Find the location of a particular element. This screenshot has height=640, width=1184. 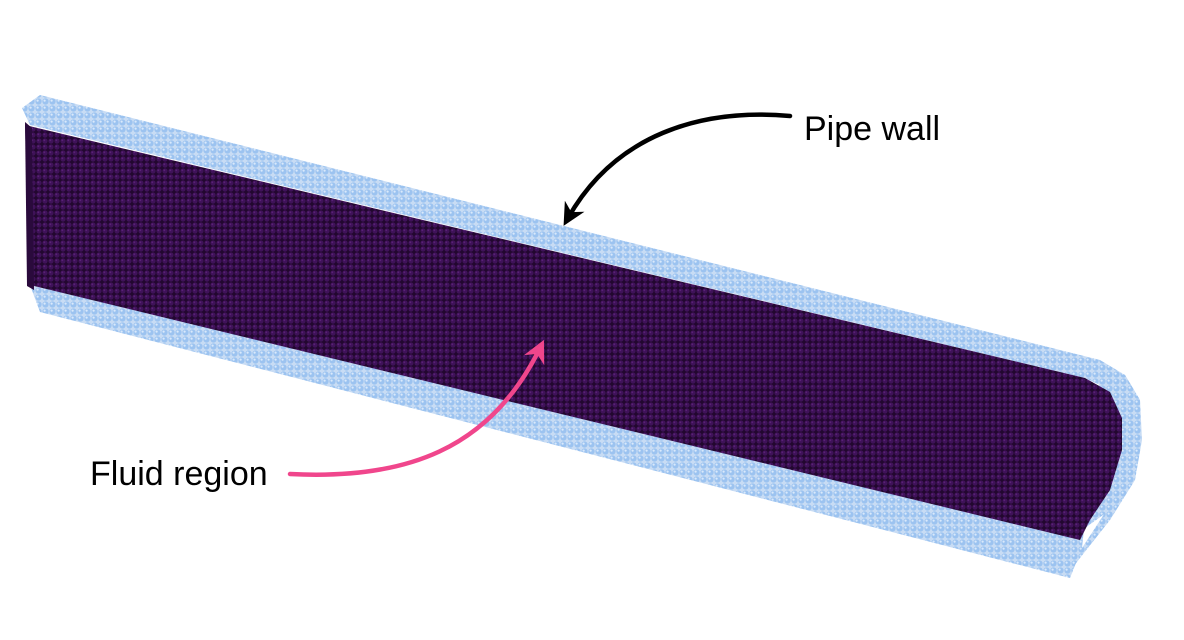

pipe-wall-label: Pipe wall is located at coordinates (872, 129).